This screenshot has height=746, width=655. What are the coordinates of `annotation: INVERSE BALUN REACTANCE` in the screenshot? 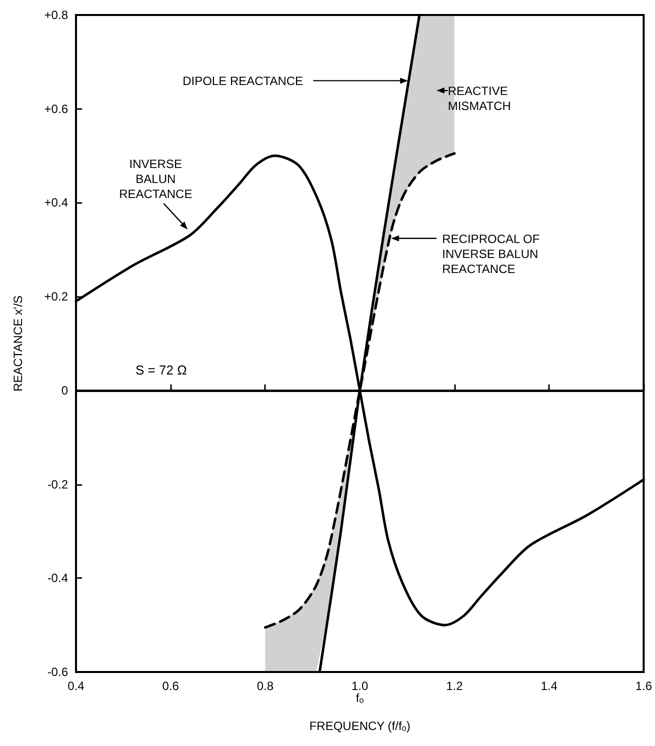 It's located at (155, 178).